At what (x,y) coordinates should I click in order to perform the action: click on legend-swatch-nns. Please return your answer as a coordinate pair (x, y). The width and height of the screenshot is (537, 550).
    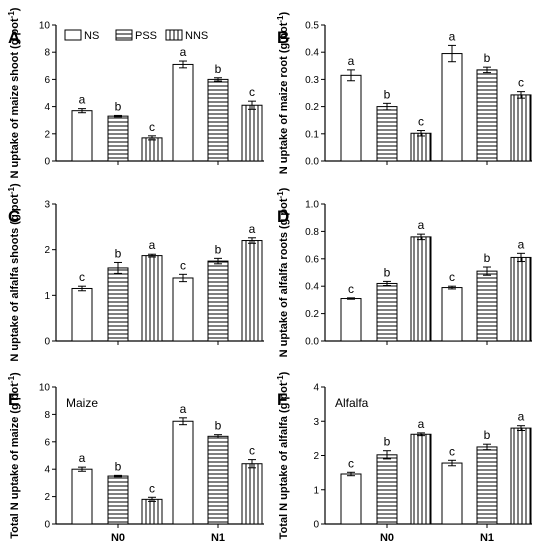
    Looking at the image, I should click on (174, 35).